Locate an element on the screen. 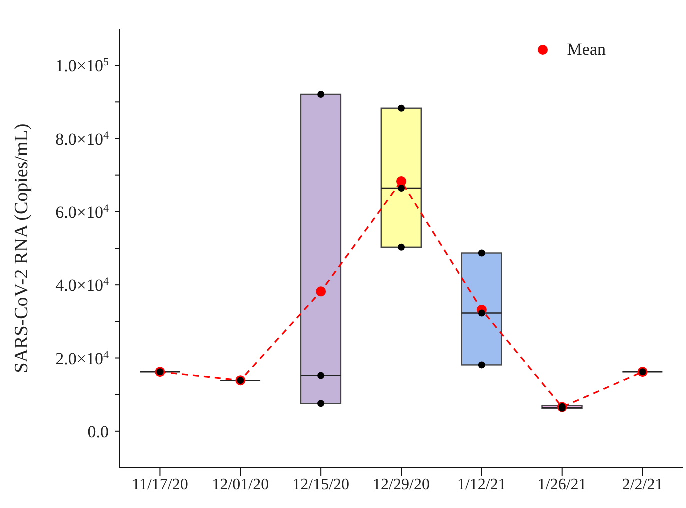 The width and height of the screenshot is (686, 508). x-tick-label: 12/29/20 is located at coordinates (401, 485).